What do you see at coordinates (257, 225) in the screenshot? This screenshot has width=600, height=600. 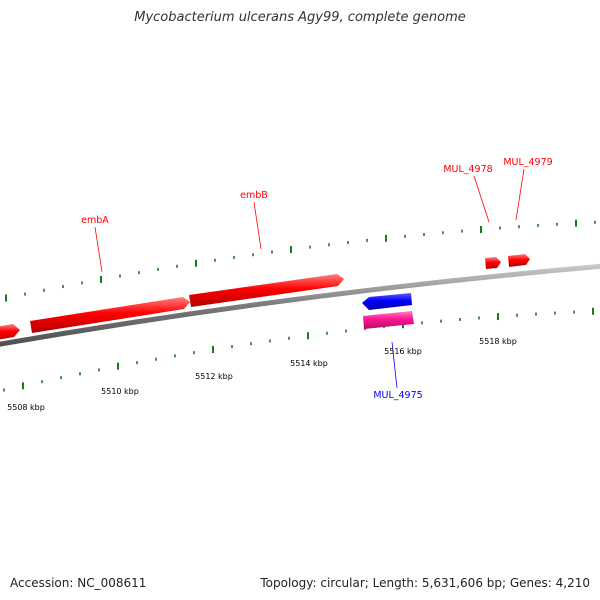 I see `pointer-embB` at bounding box center [257, 225].